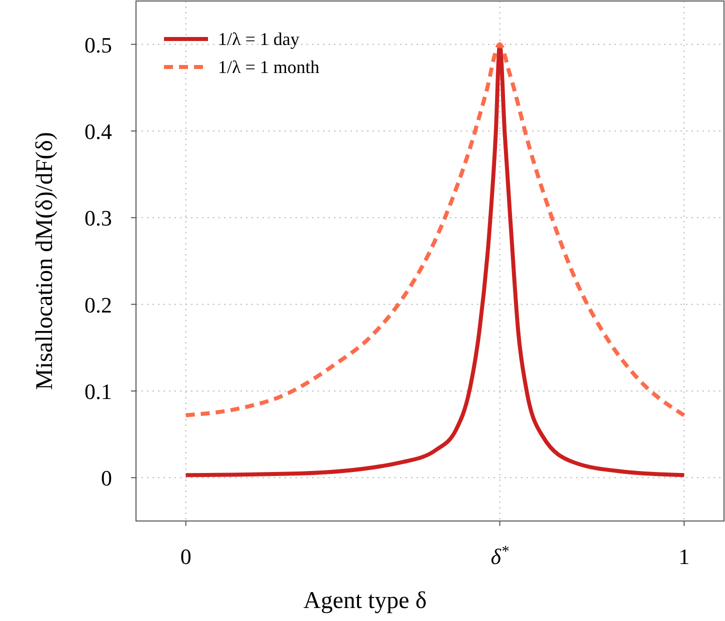 This screenshot has width=725, height=621. Describe the element at coordinates (269, 67) in the screenshot. I see `legend-label: 1/λ = 1 month` at that location.